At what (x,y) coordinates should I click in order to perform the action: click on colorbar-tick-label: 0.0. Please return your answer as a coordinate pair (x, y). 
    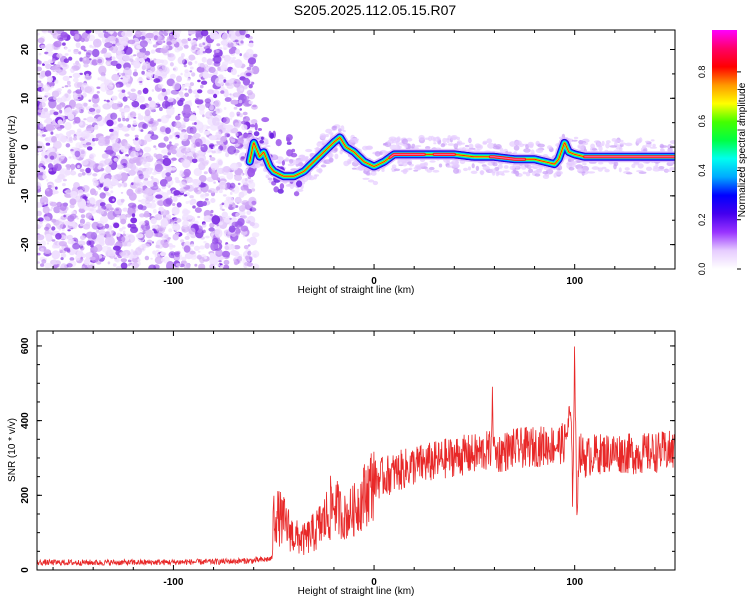
    Looking at the image, I should click on (702, 269).